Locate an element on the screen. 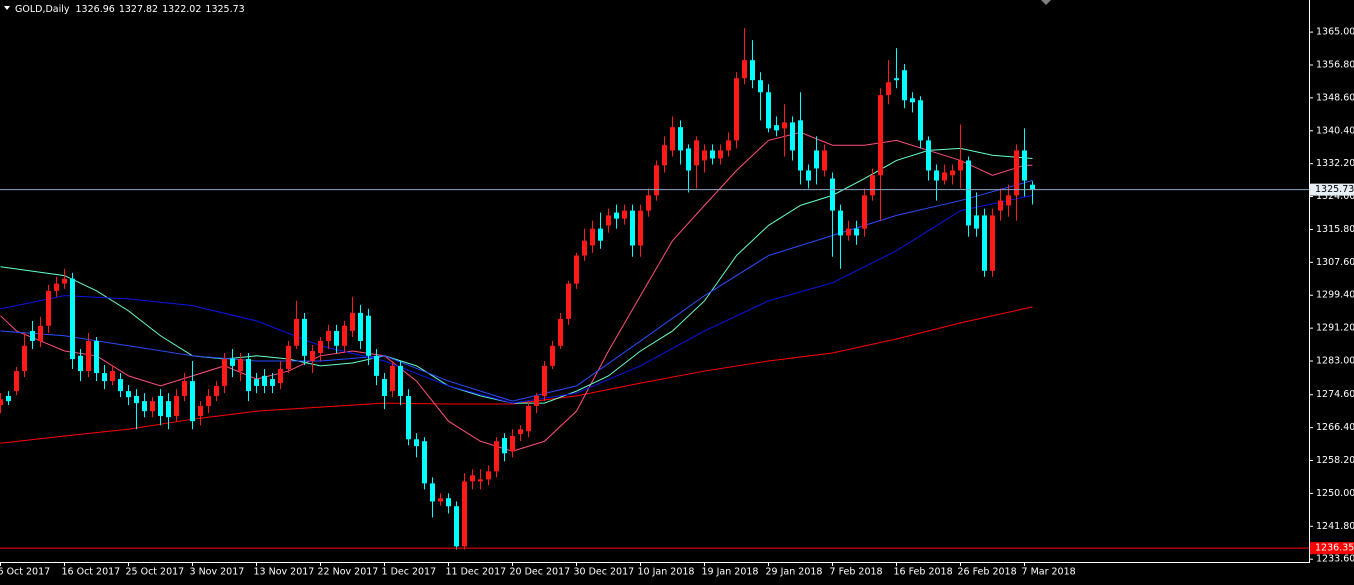 The width and height of the screenshot is (1354, 585). y-tick-label: 1340.40 is located at coordinates (1335, 130).